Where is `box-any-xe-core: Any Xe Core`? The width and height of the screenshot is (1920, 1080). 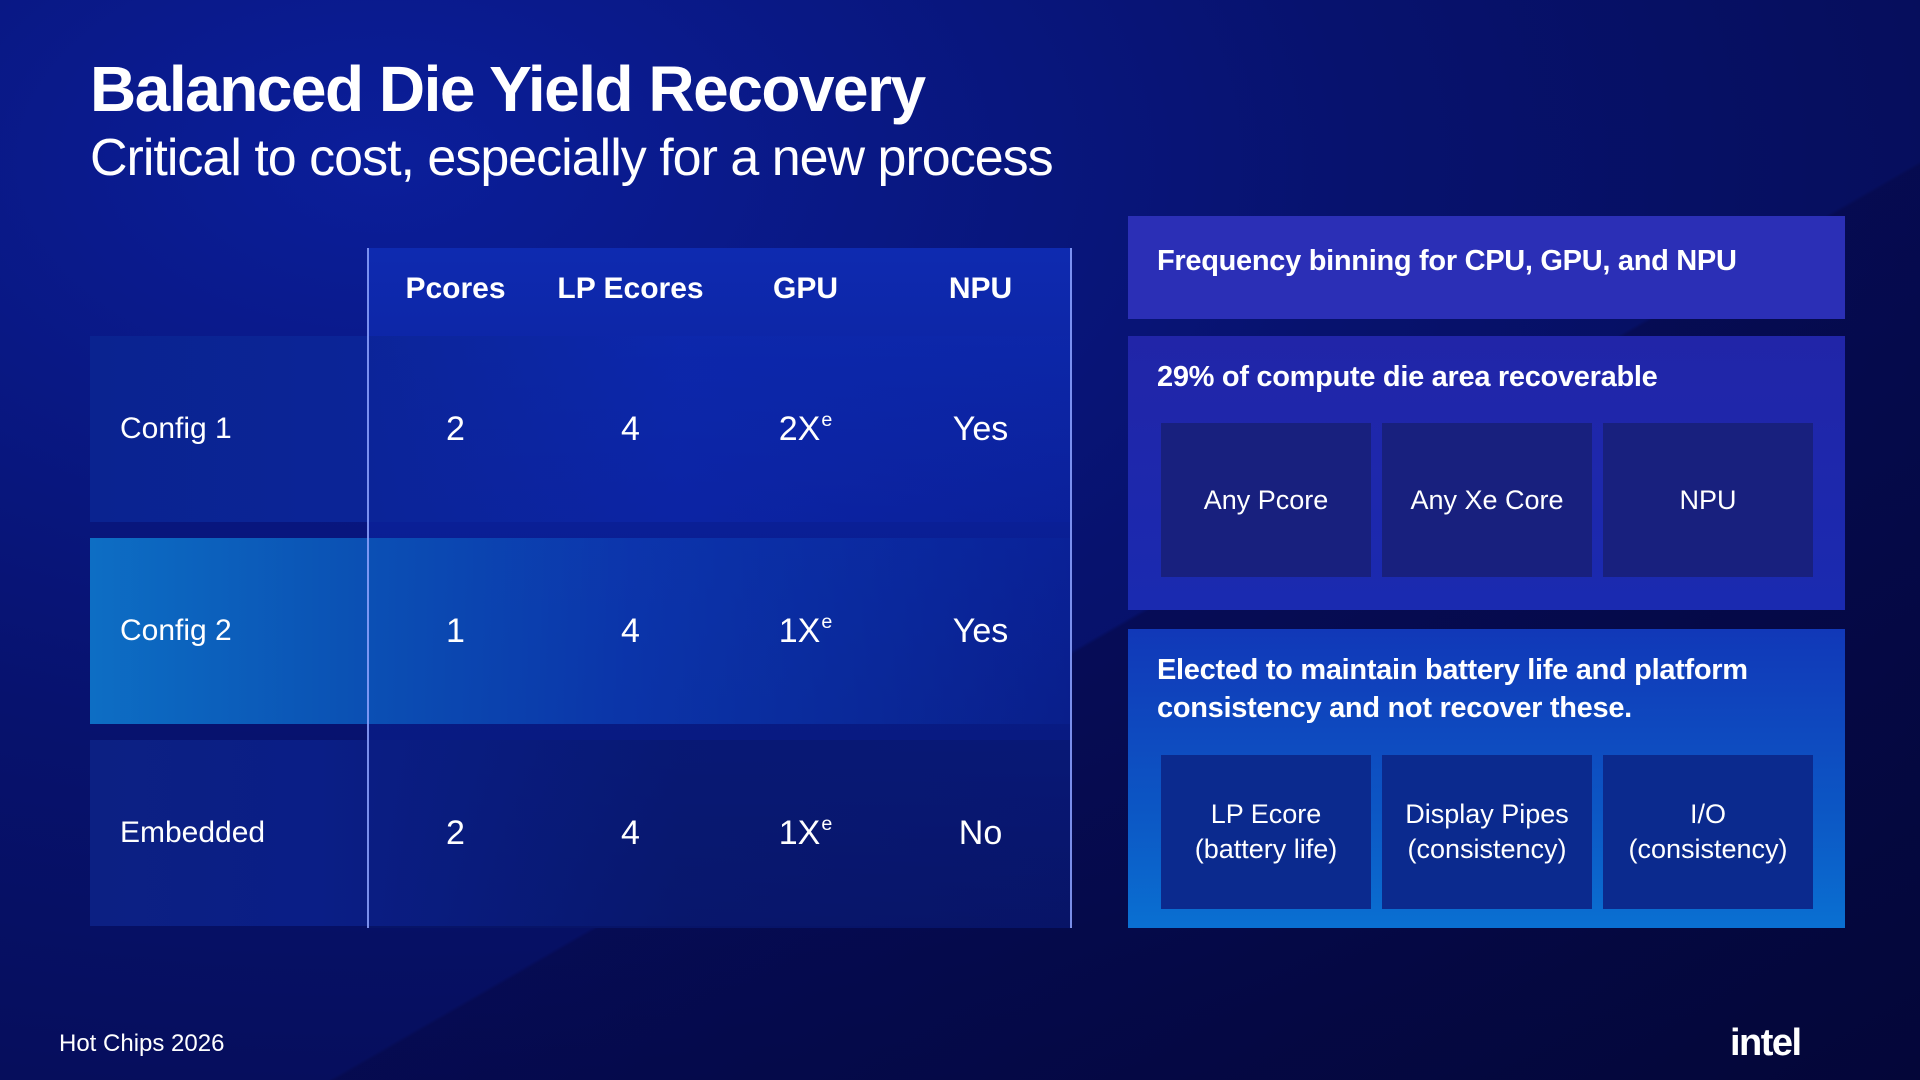 box-any-xe-core: Any Xe Core is located at coordinates (1487, 500).